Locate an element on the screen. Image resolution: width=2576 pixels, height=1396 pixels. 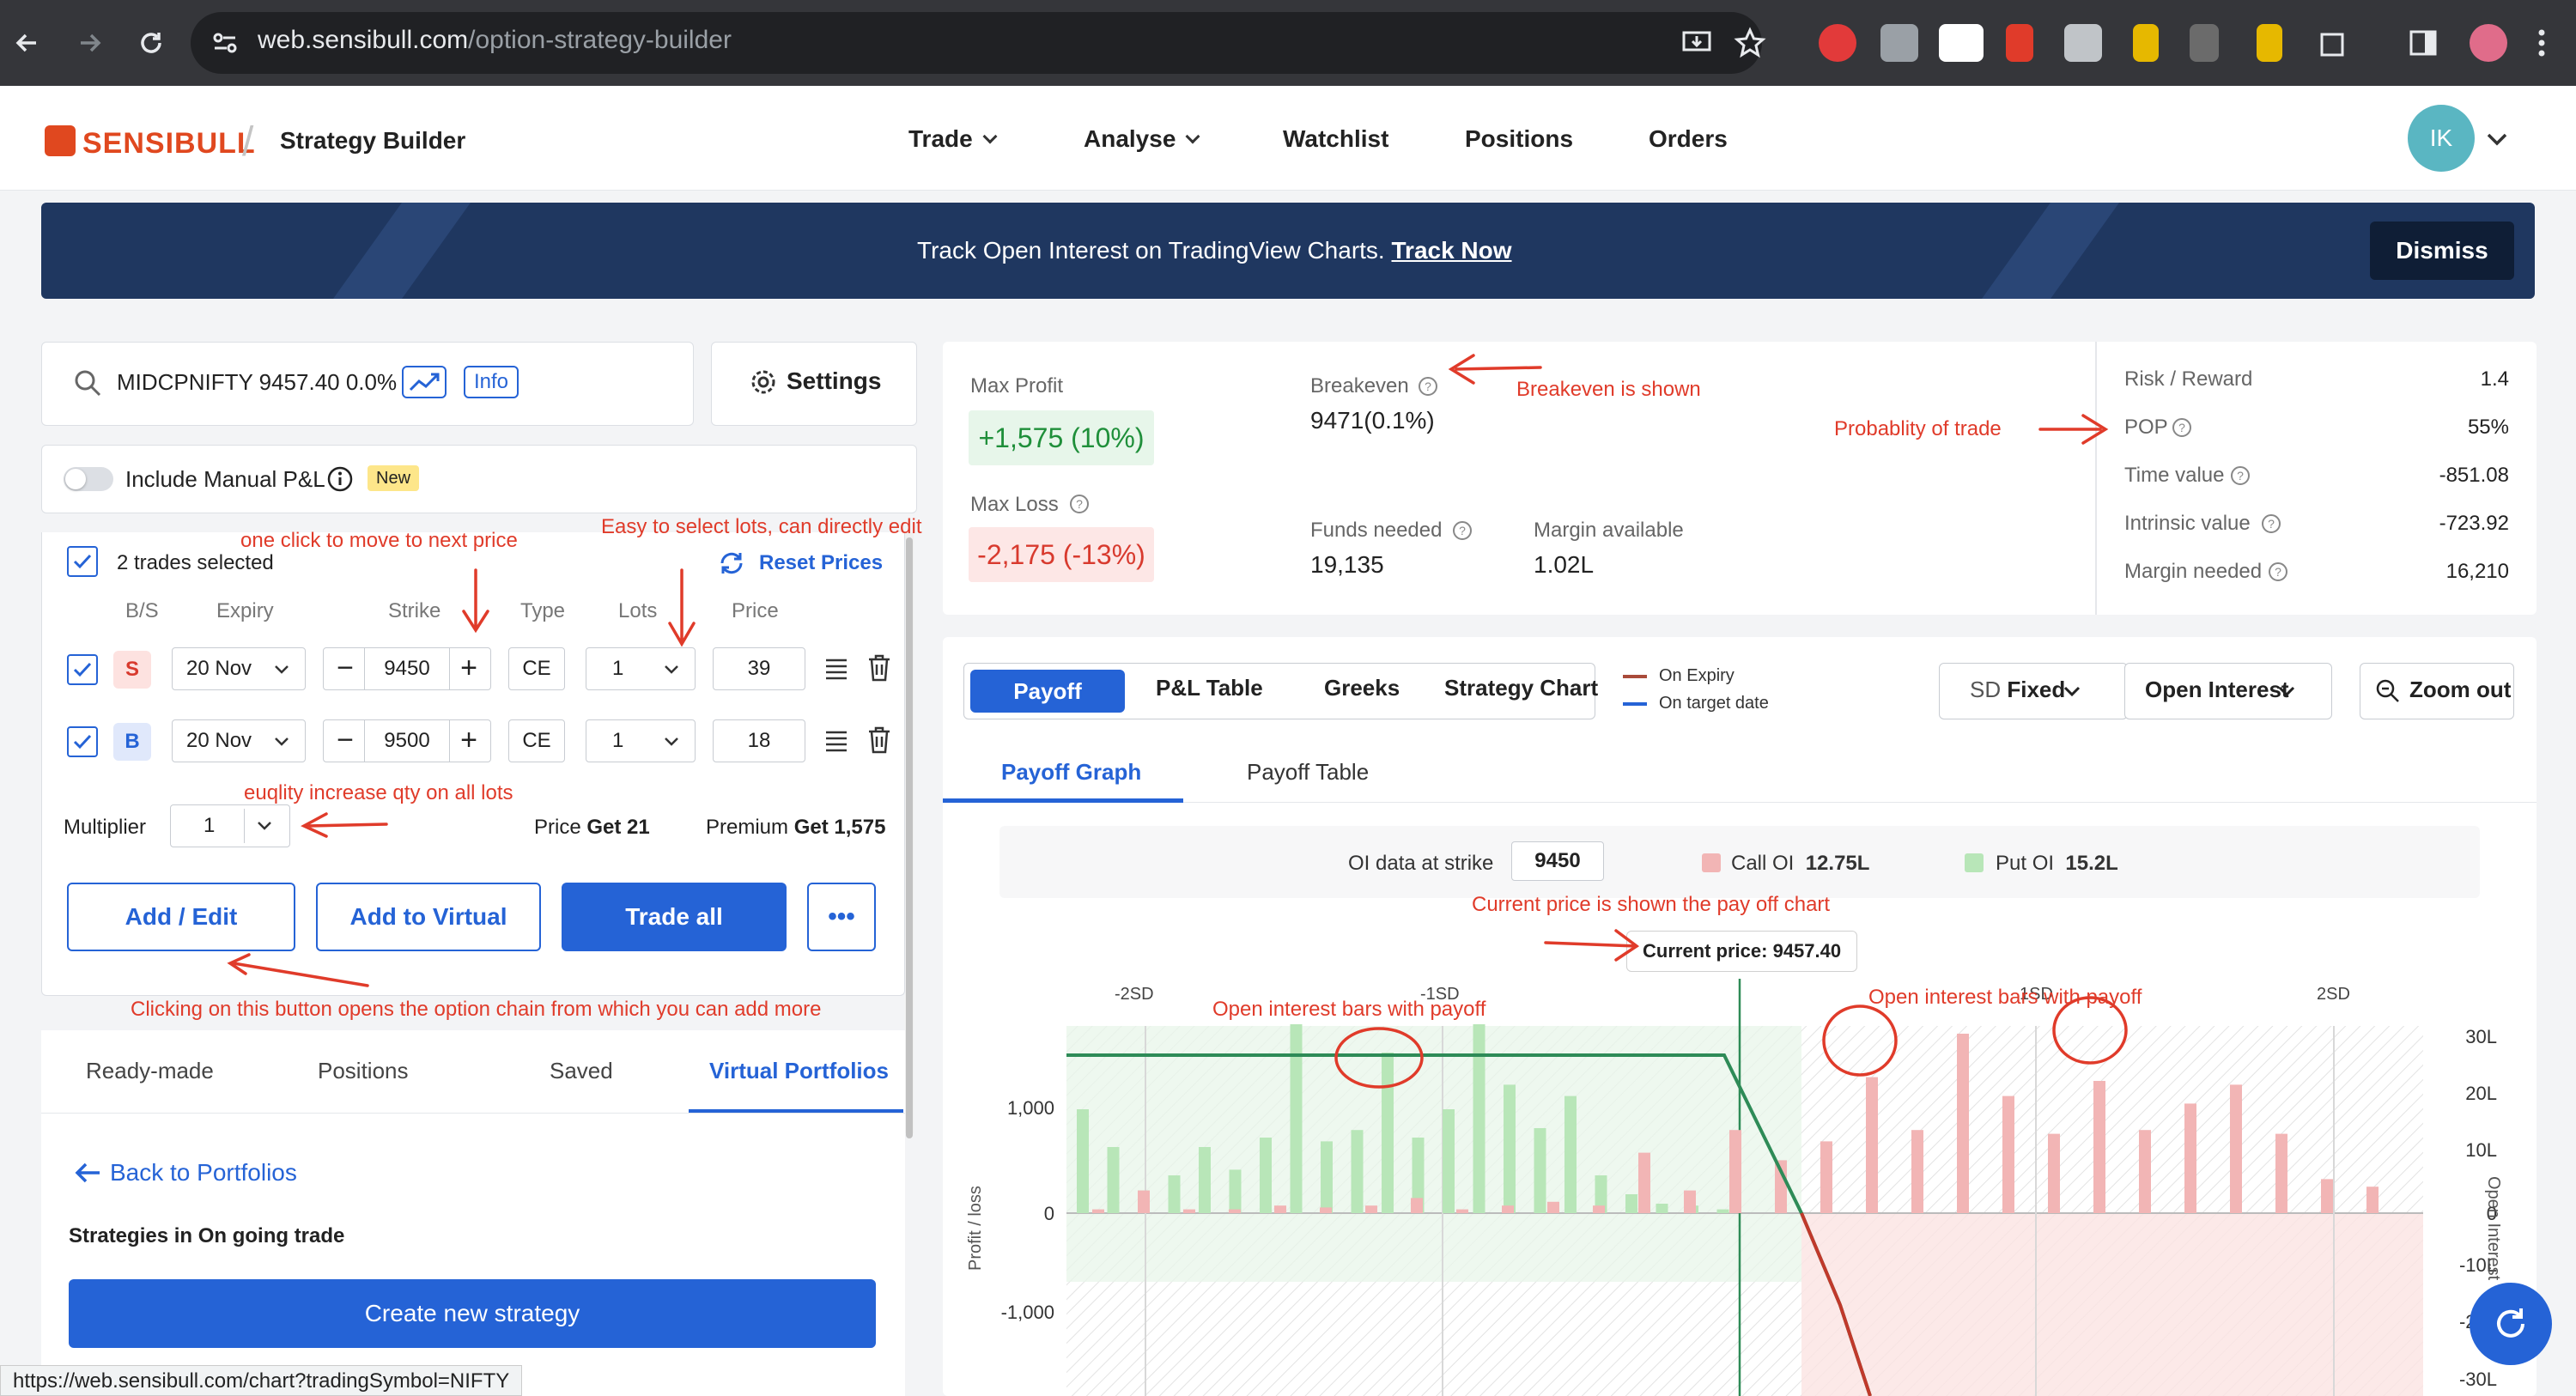
search-extension-icon is located at coordinates (1899, 43).